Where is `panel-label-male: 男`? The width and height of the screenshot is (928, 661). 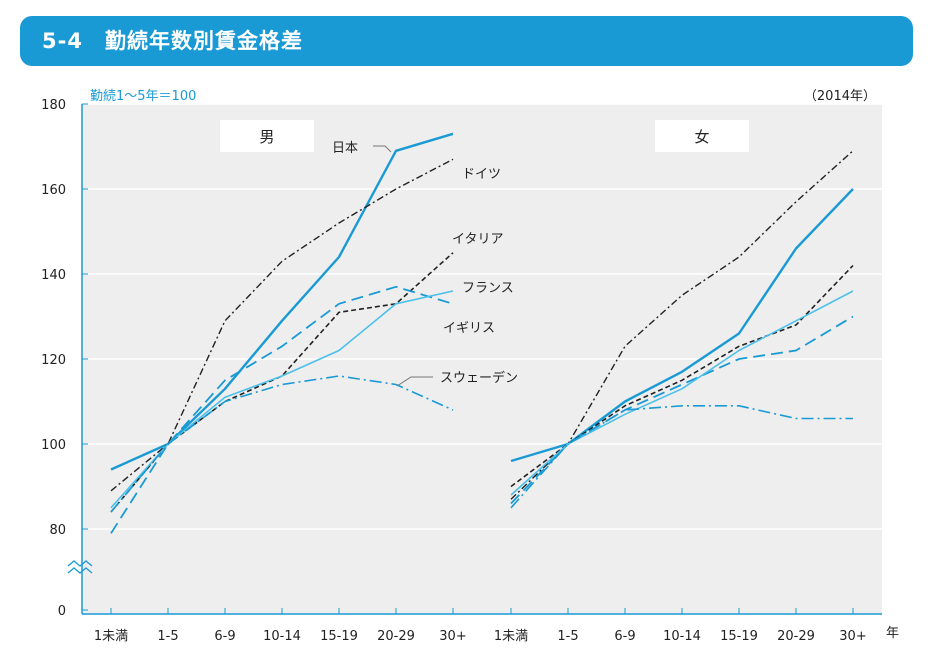
panel-label-male: 男 is located at coordinates (266, 137).